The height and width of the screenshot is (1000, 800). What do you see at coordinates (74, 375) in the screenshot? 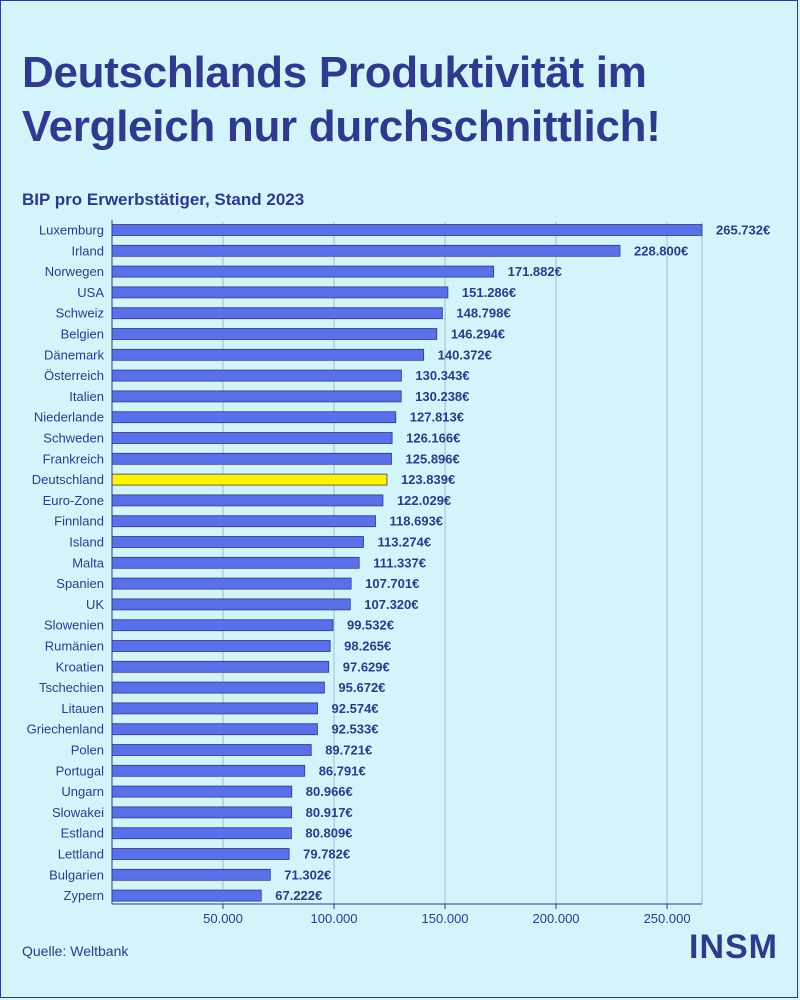
I see `category-label: Österreich` at bounding box center [74, 375].